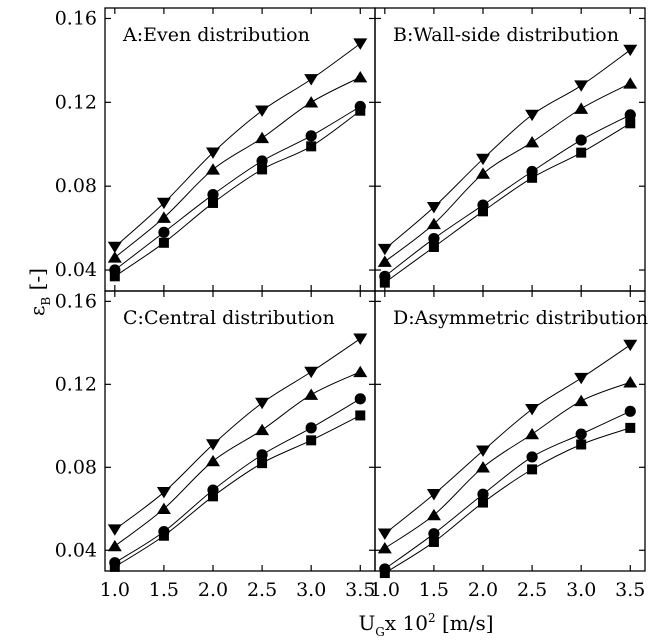  I want to click on series-square, so click(237, 193).